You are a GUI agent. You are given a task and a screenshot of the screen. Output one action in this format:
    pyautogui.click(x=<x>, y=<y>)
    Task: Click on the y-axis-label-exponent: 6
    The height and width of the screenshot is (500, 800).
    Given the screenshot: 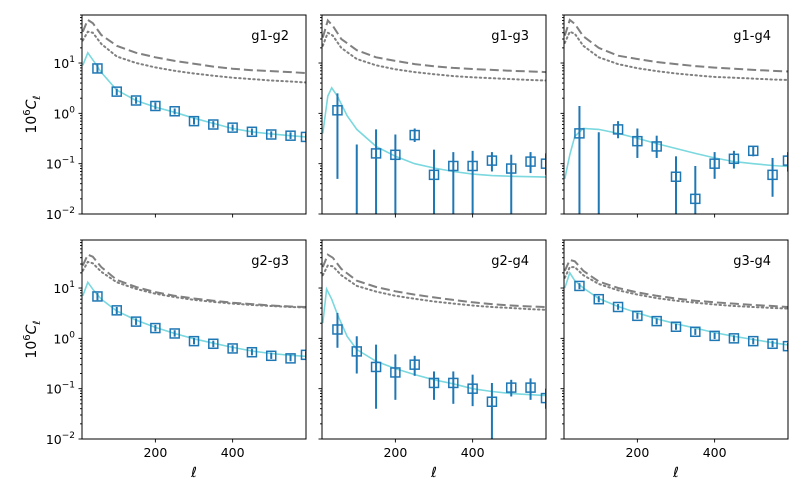 What is the action you would take?
    pyautogui.click(x=27, y=112)
    